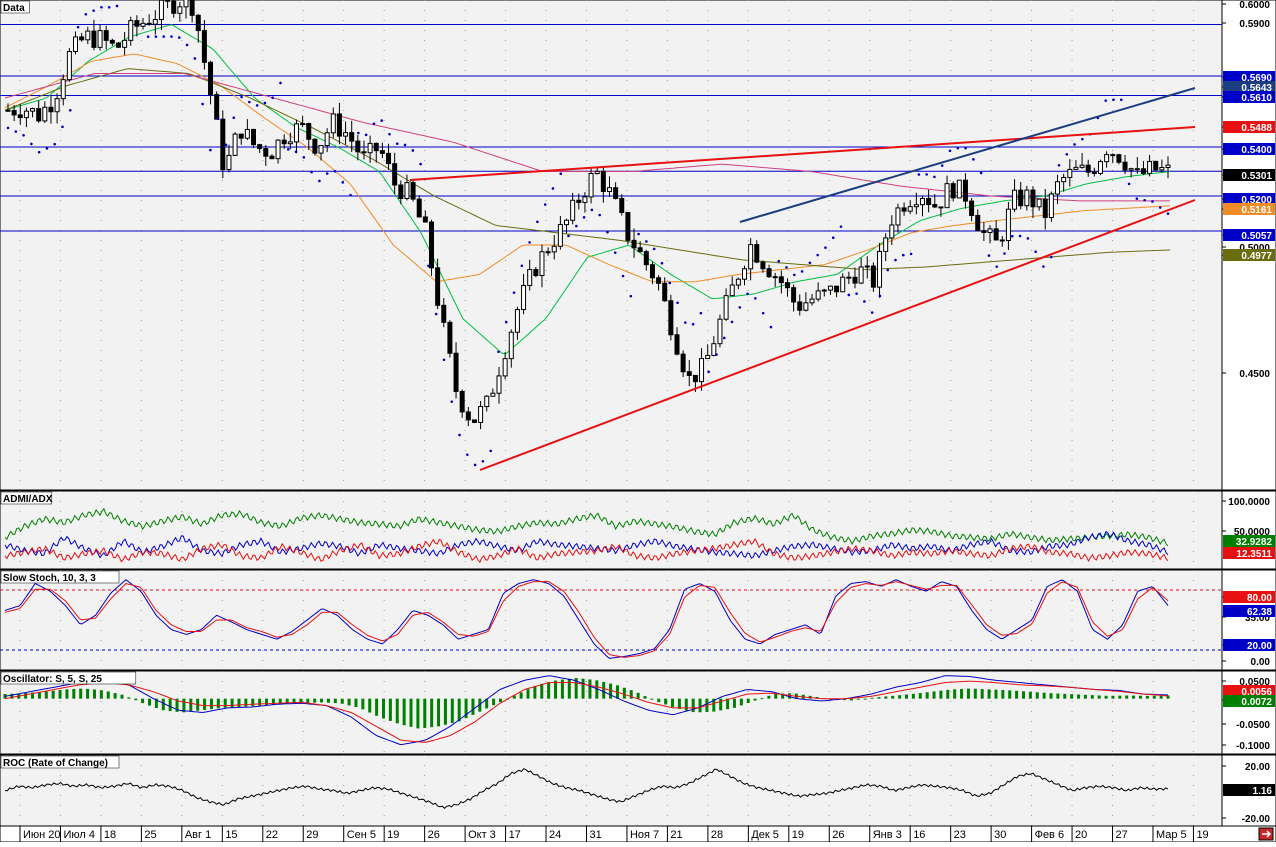 This screenshot has width=1276, height=847. Describe the element at coordinates (231, 835) in the screenshot. I see `x-axis-label: 15` at that location.